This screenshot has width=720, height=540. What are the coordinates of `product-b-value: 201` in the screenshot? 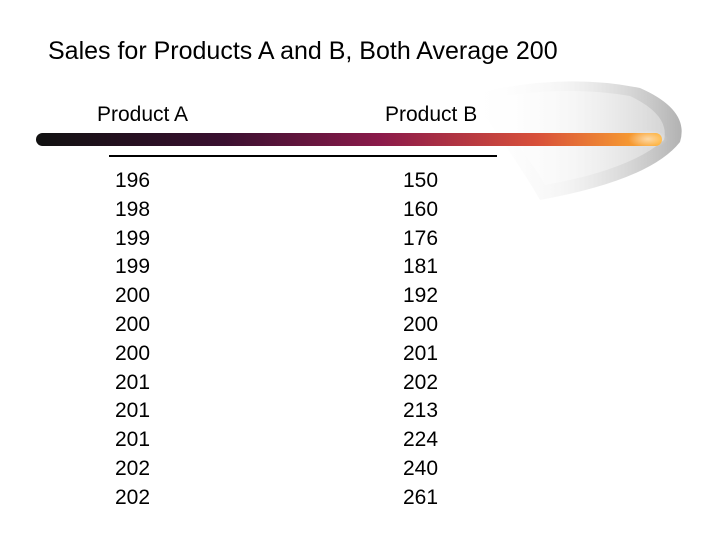 It's located at (421, 353).